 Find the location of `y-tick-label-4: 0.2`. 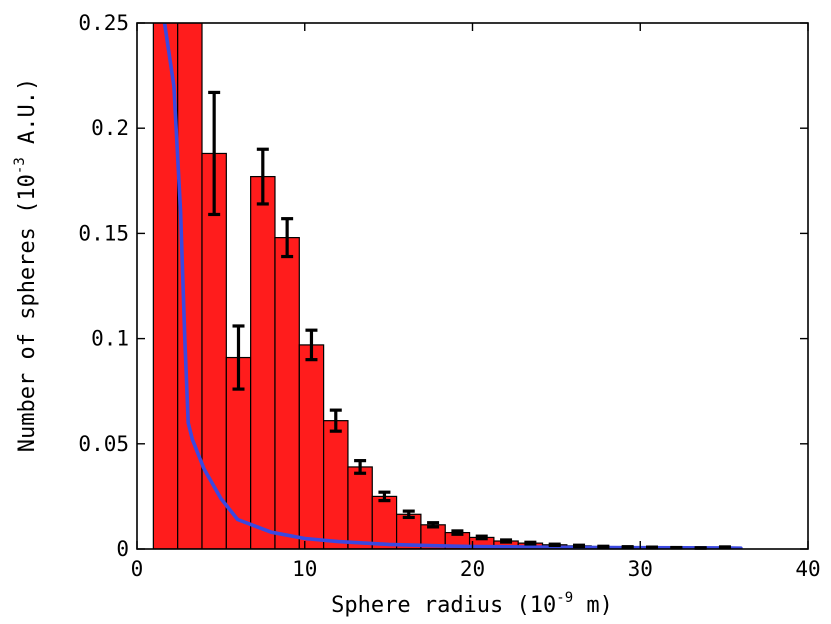

y-tick-label-4: 0.2 is located at coordinates (110, 128).